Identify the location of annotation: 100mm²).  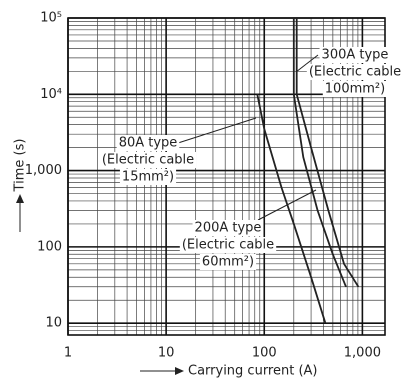
(355, 89).